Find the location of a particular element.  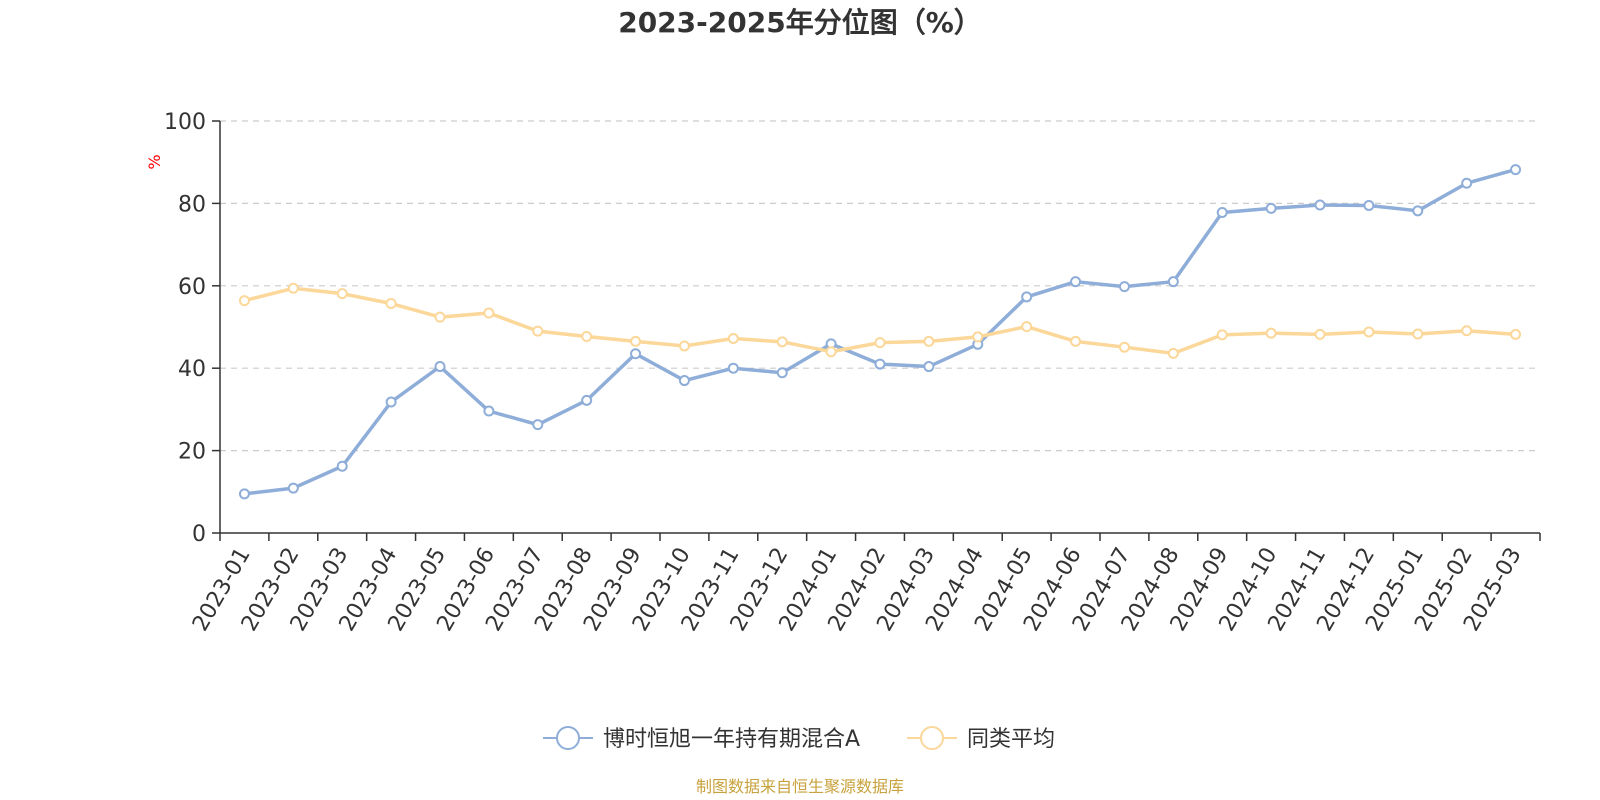

legend-fund-label: 博时恒旭一年持有期混合A is located at coordinates (731, 739).